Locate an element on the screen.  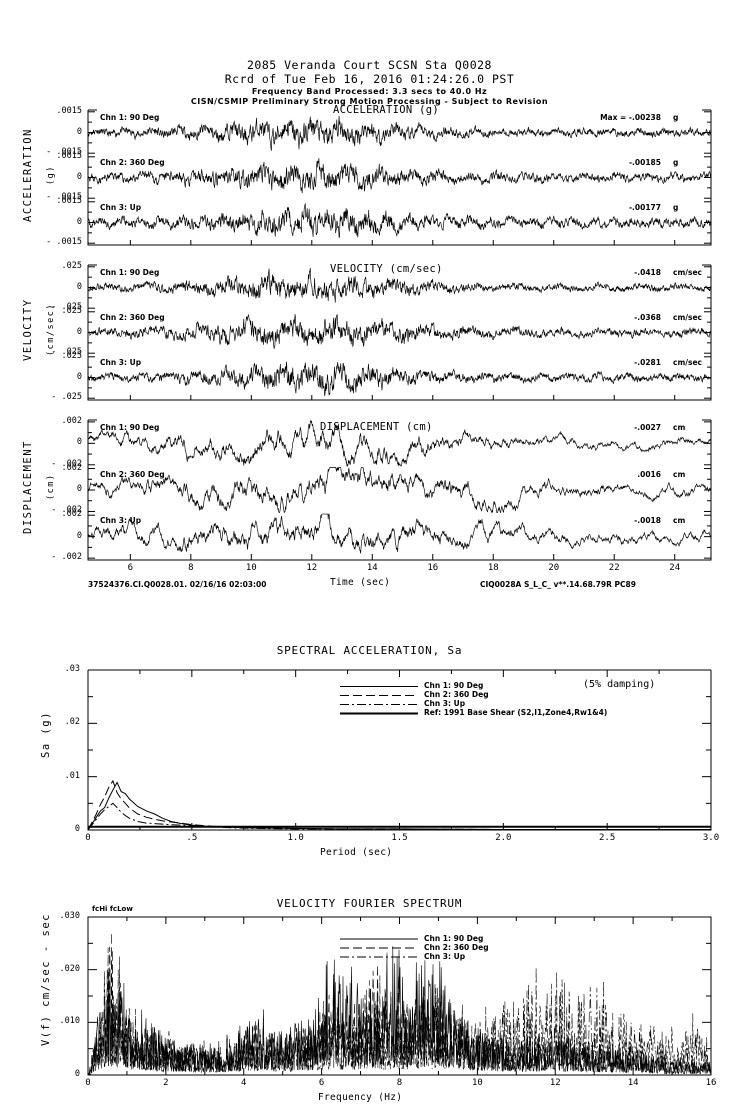
max-unit-acceleration-1: g is located at coordinates (676, 117).